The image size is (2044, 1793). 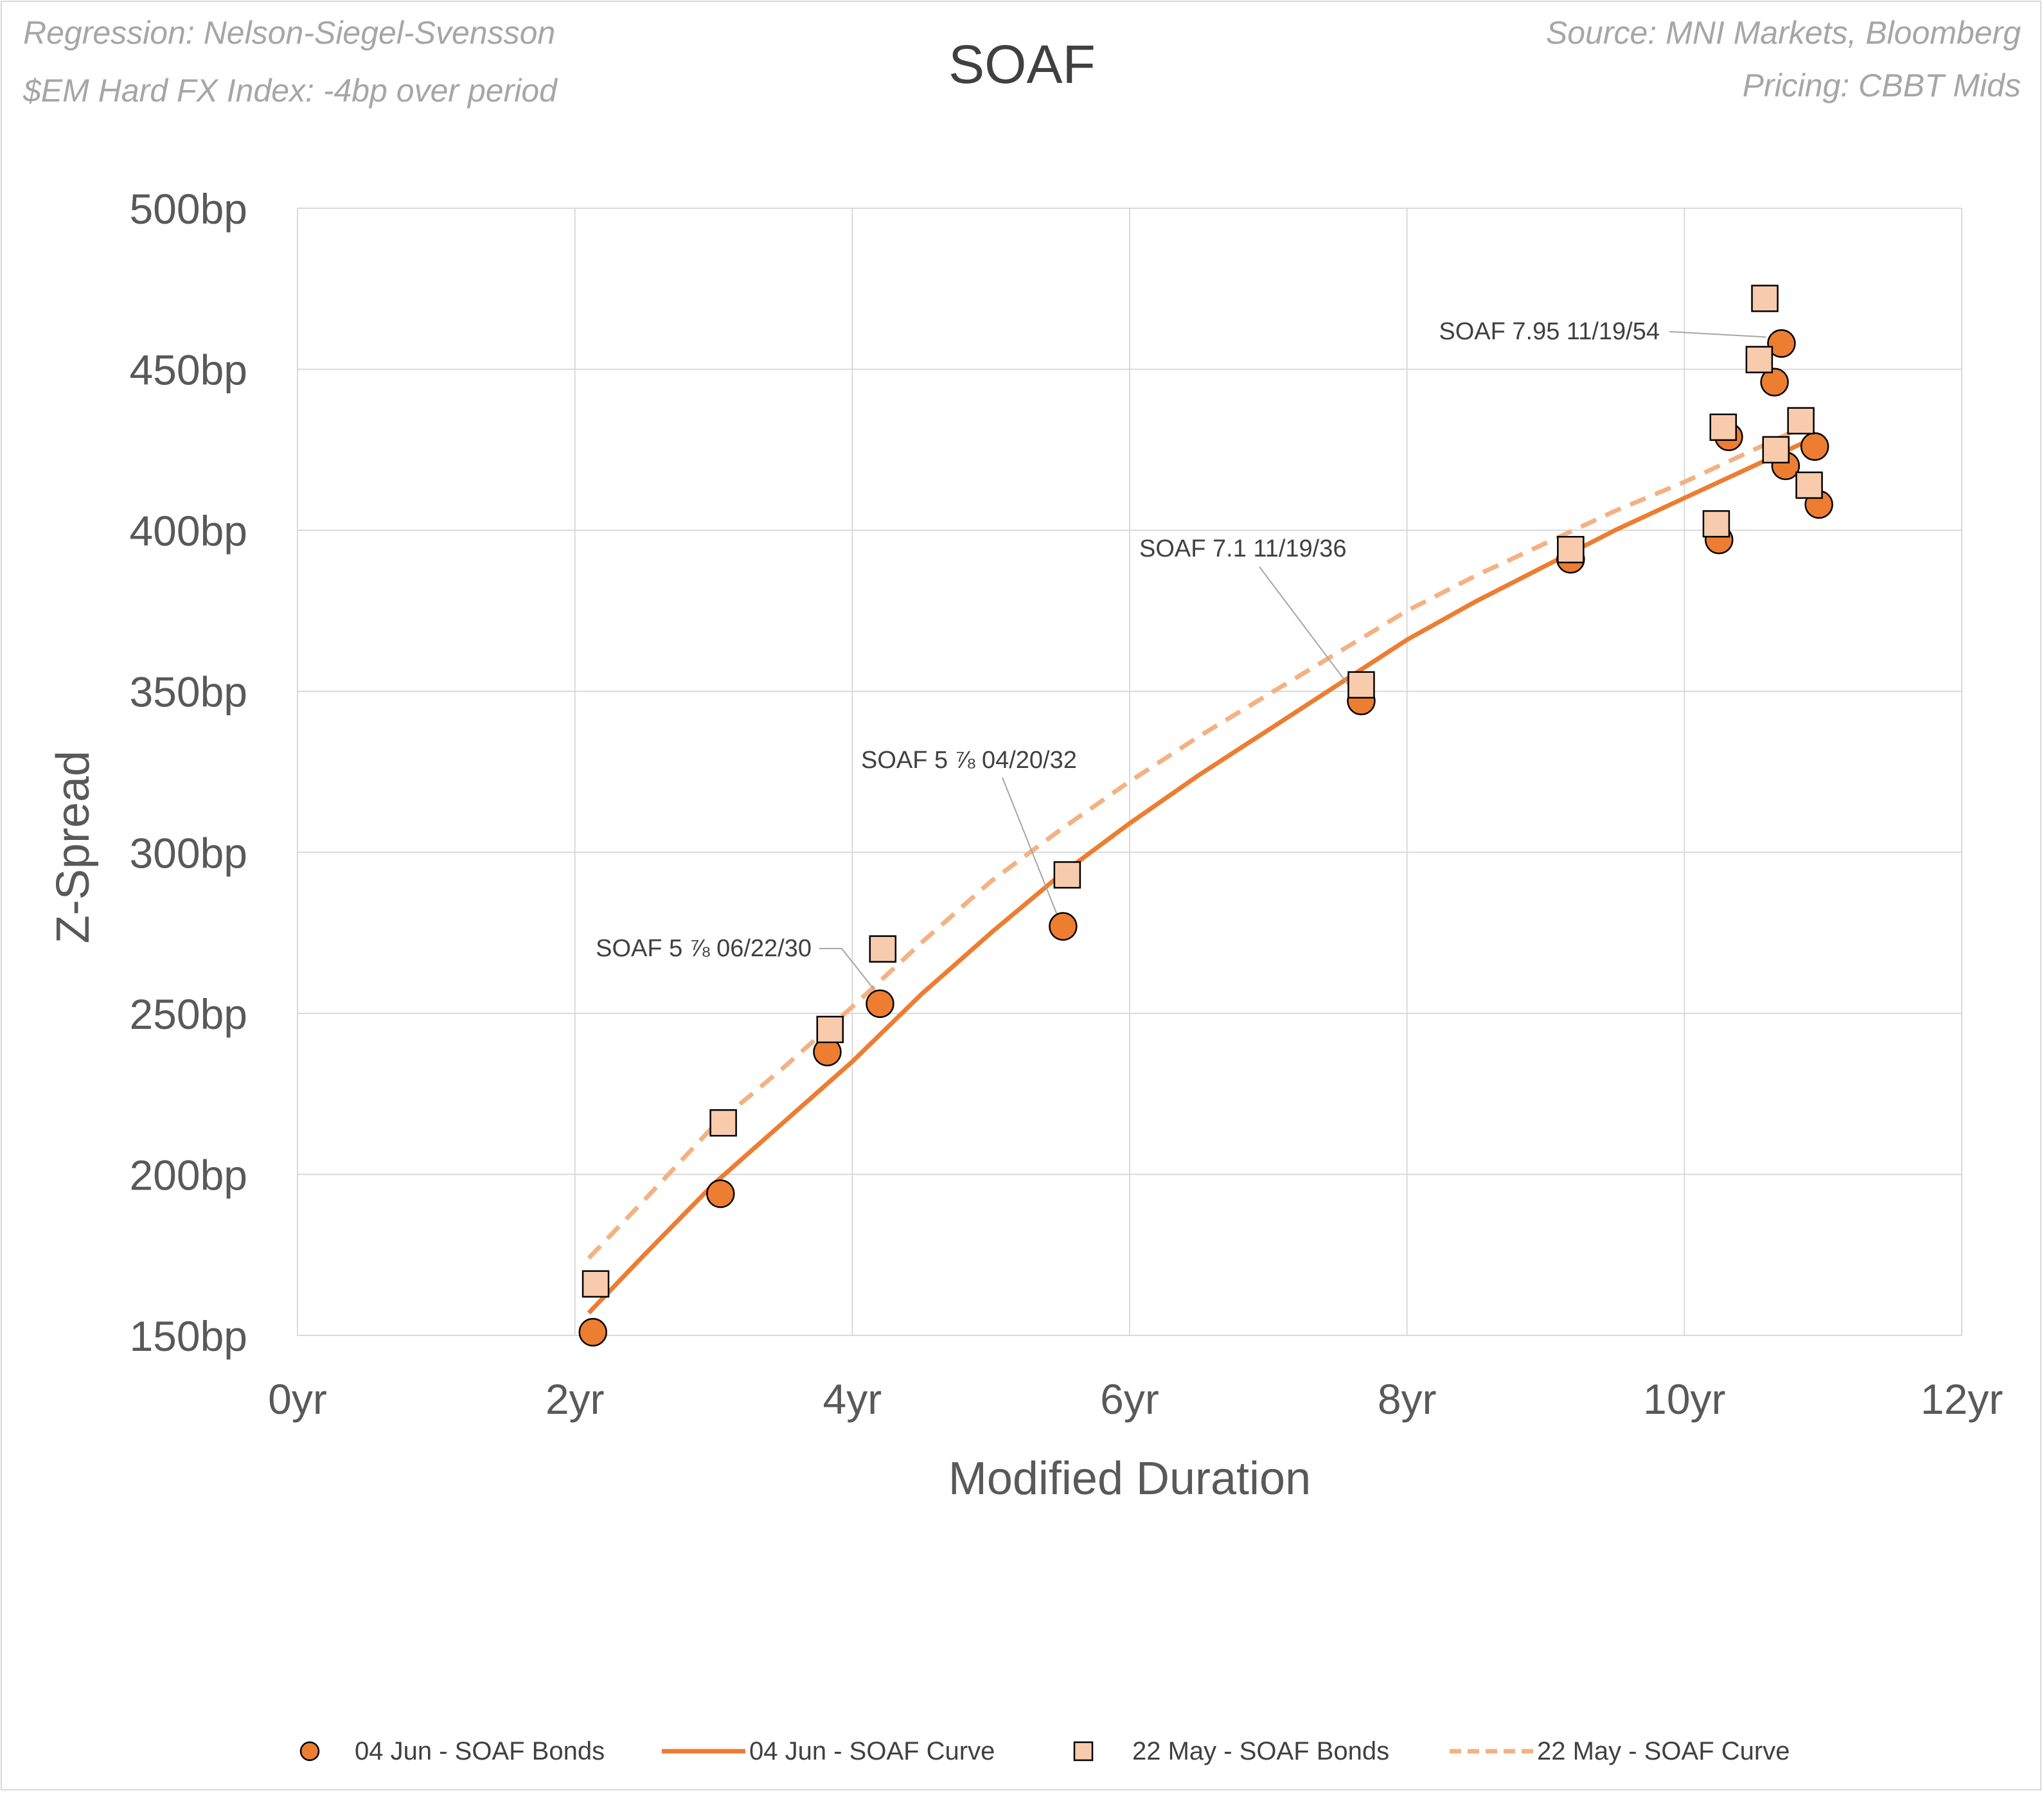 I want to click on y-tick-label: 400bp, so click(x=188, y=531).